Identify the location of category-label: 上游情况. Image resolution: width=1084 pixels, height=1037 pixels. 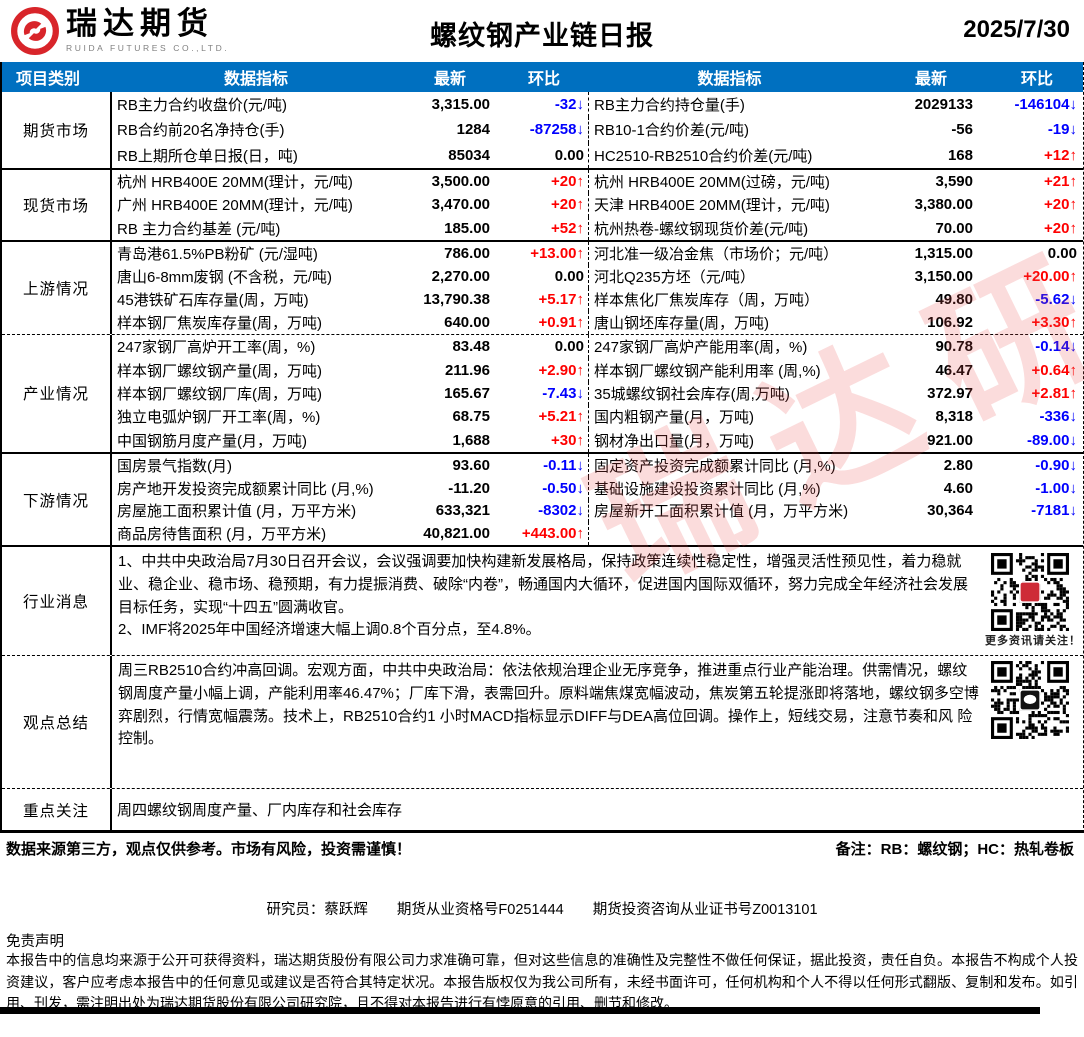
(57, 288).